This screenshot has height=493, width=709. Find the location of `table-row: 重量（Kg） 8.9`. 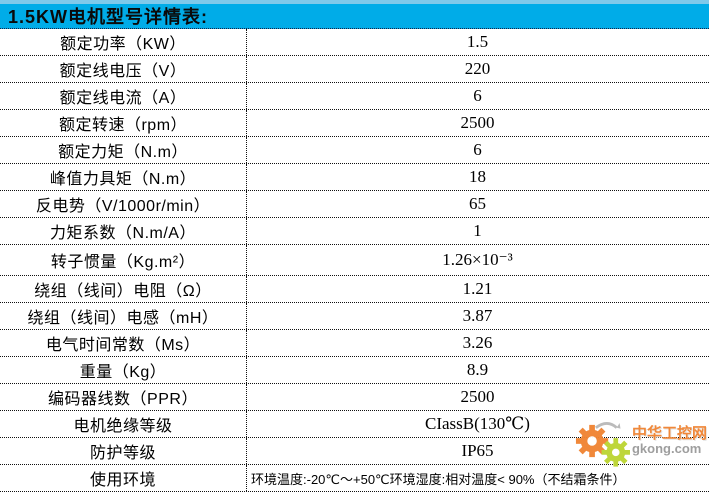

table-row: 重量（Kg） 8.9 is located at coordinates (354, 370).